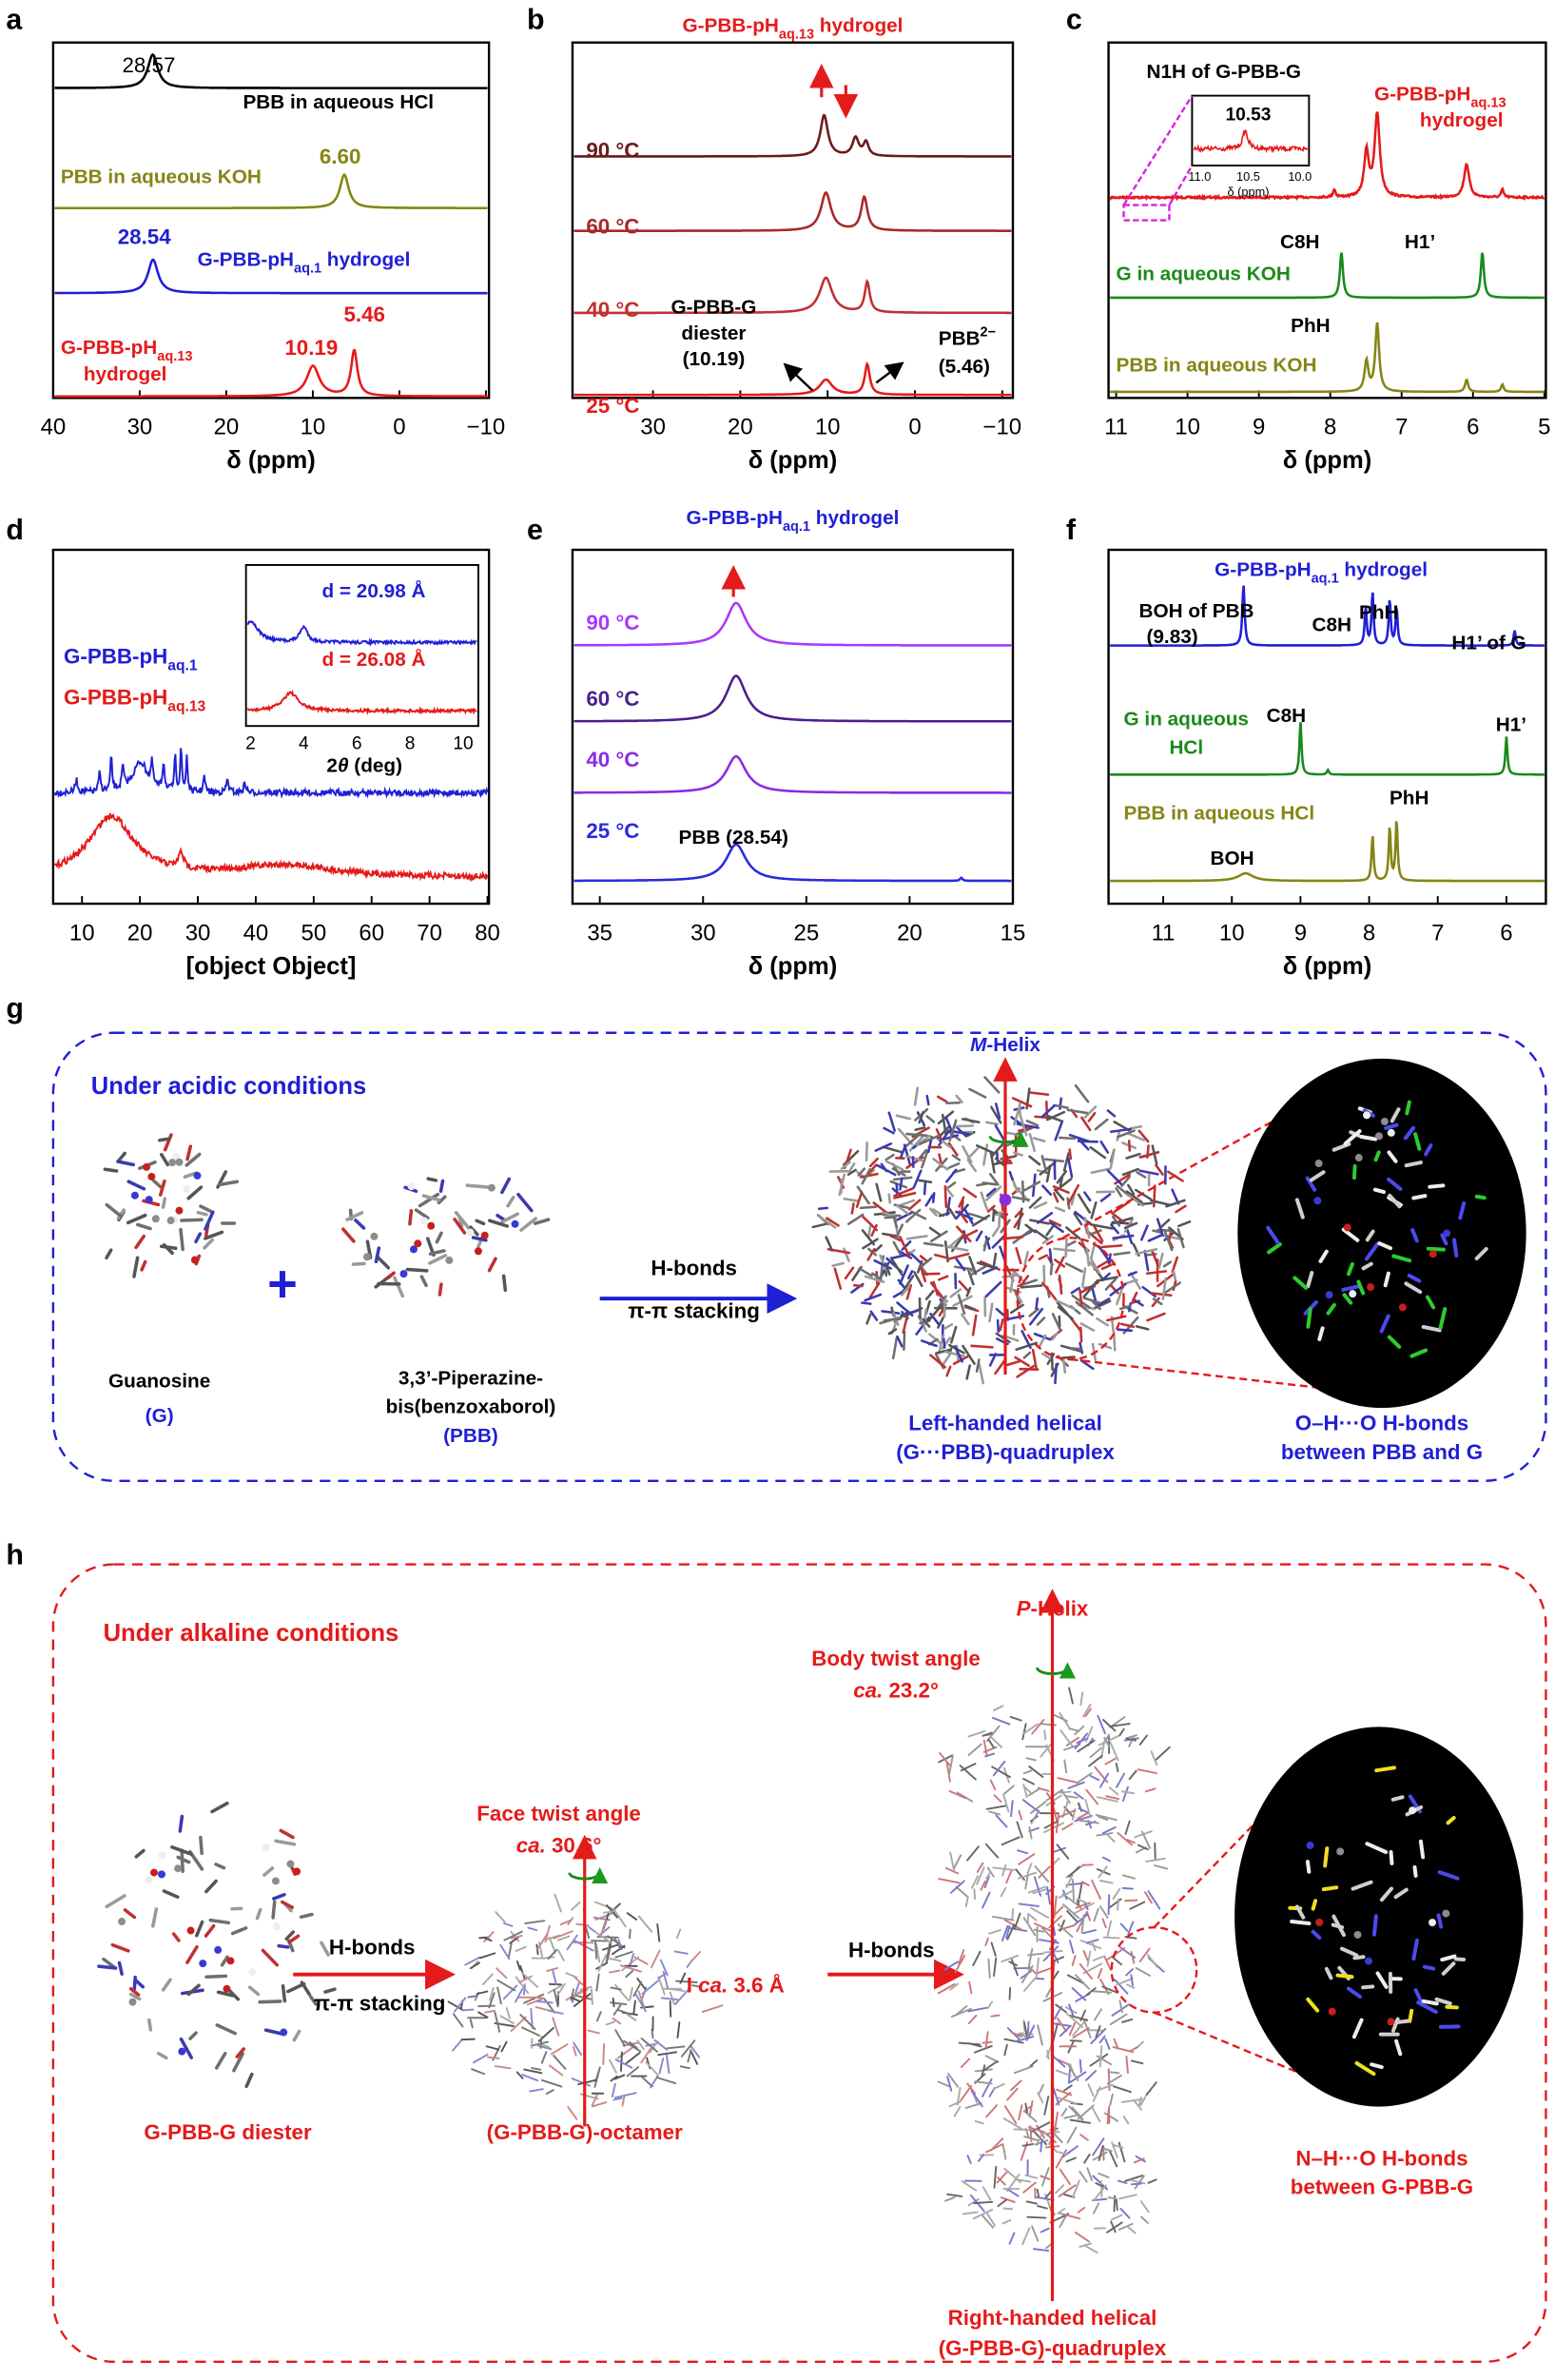  What do you see at coordinates (282, 1284) in the screenshot?
I see `label: +` at bounding box center [282, 1284].